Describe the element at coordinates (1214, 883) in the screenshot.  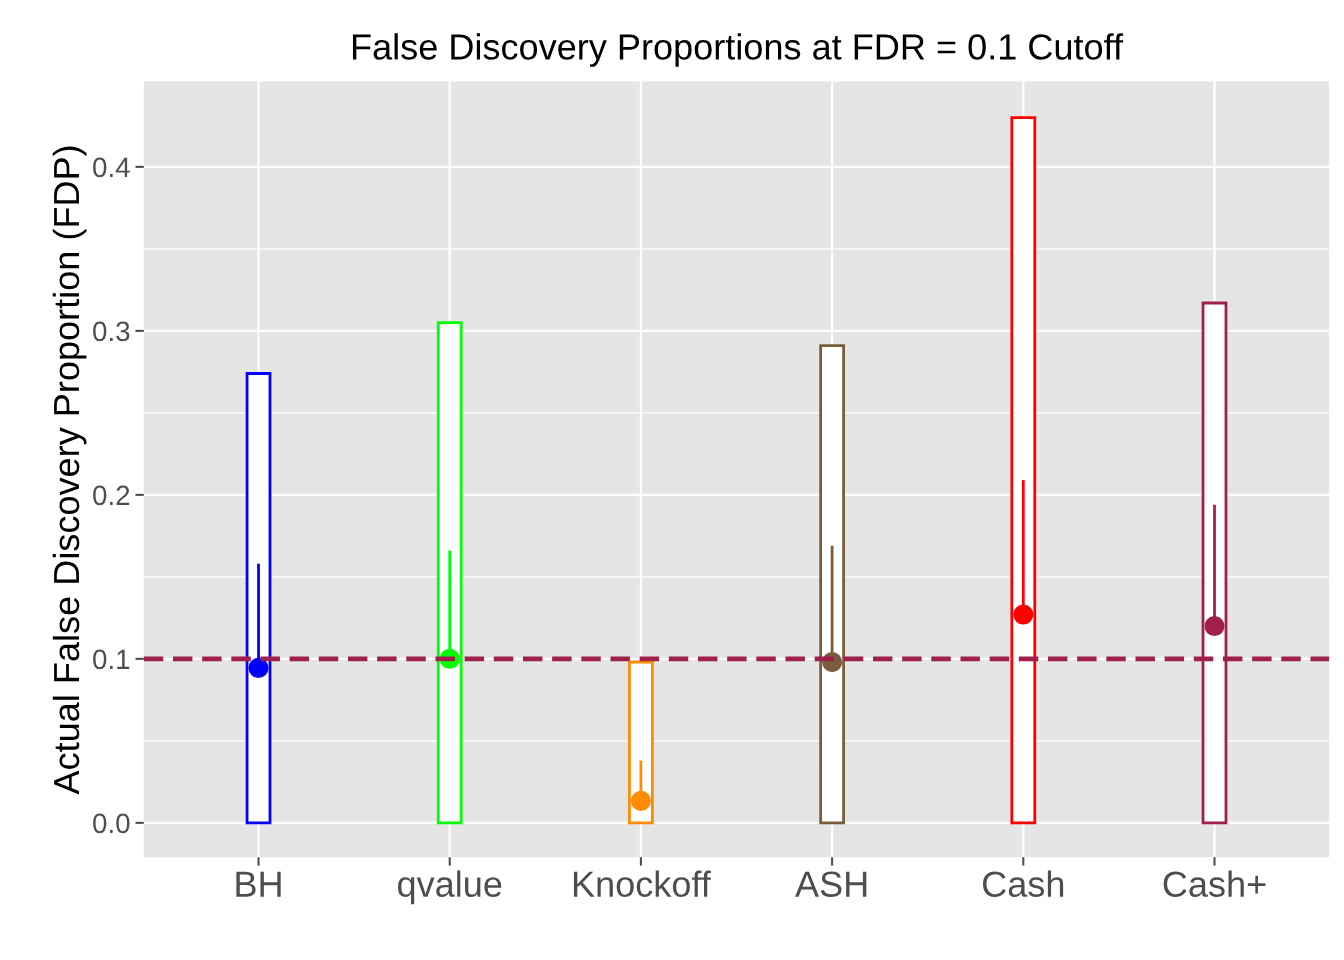
I see `x-tick-label: Cash+` at that location.